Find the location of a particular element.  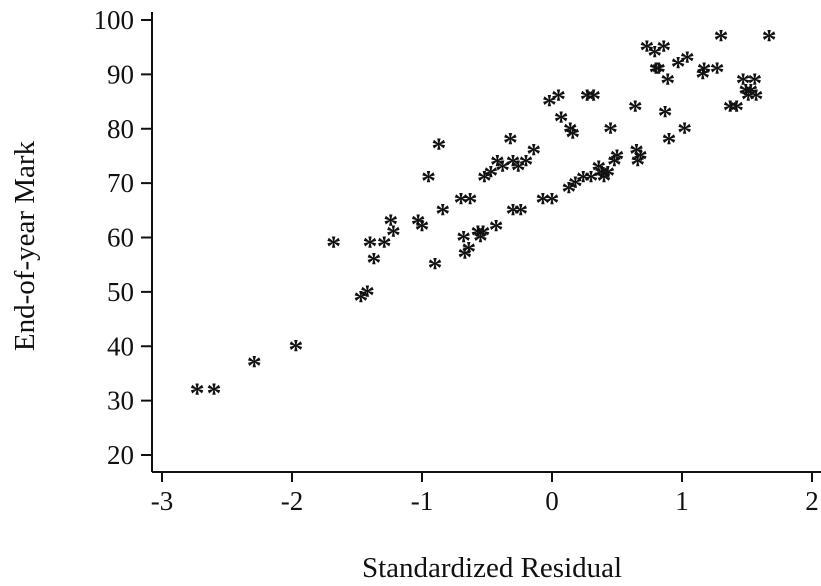

x-tick-label: 0 is located at coordinates (552, 501).